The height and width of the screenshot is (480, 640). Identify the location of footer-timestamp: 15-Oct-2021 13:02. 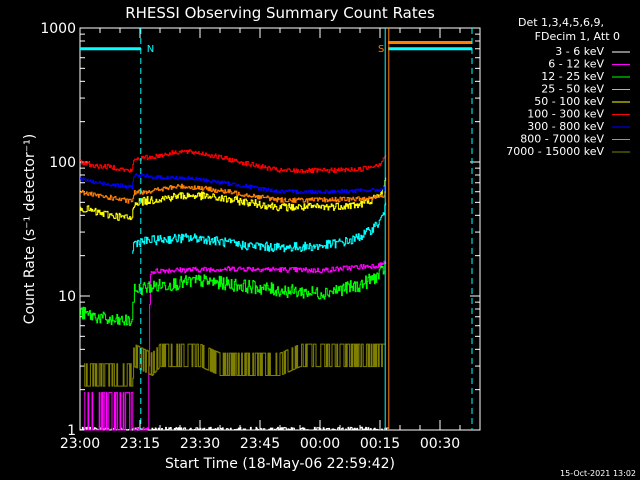
(598, 473).